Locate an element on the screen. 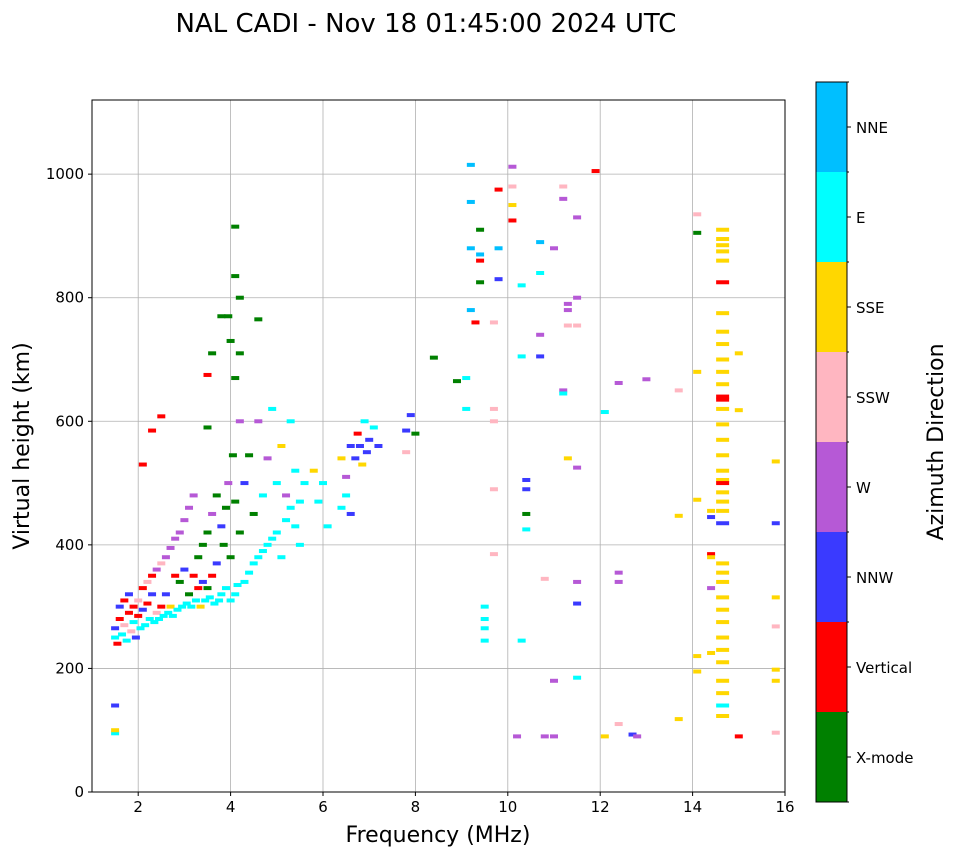 This screenshot has width=958, height=857. colorbar-tick-label: SSW is located at coordinates (873, 398).